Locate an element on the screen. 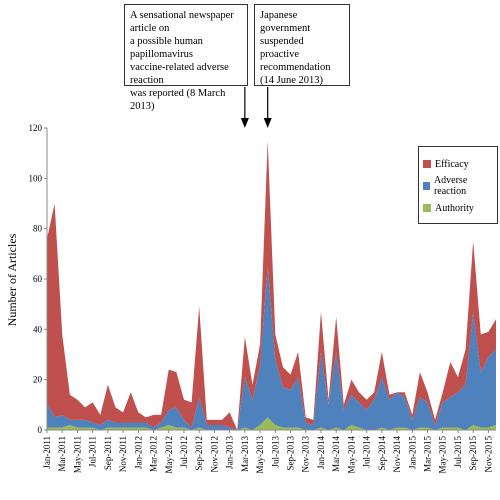  x-tick-label: Sep-2014 is located at coordinates (382, 453).